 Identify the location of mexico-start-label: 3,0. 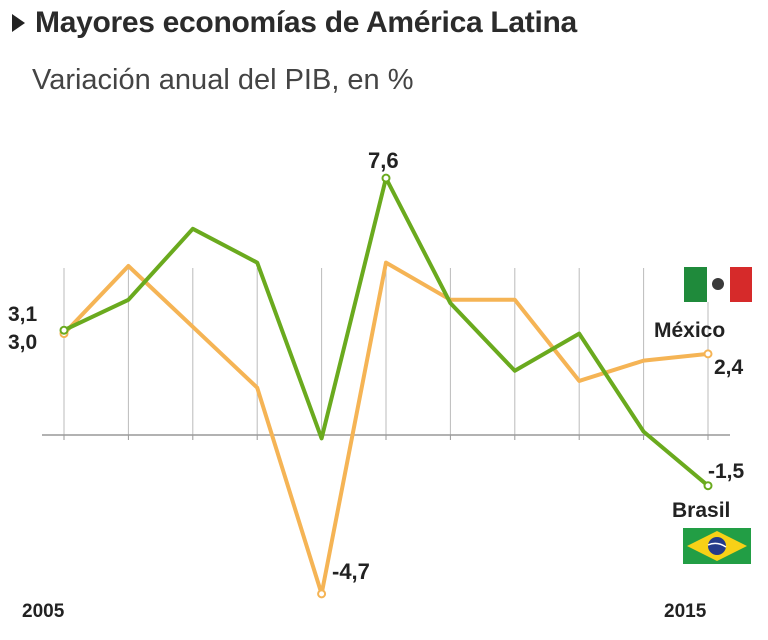
(22, 342).